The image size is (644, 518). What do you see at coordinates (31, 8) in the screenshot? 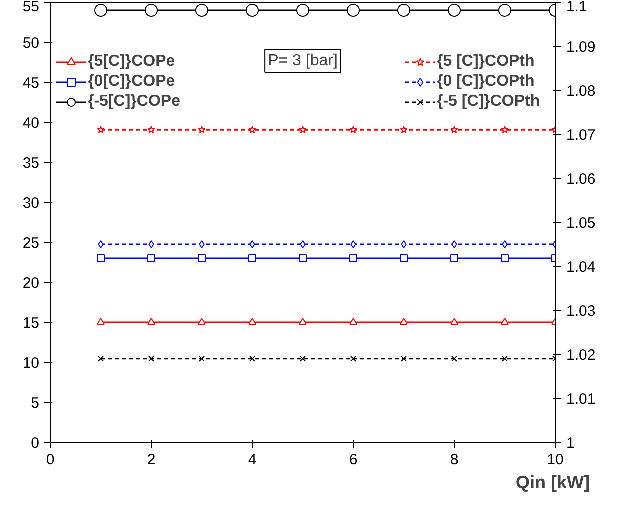
I see `y-tick-label: 55` at bounding box center [31, 8].